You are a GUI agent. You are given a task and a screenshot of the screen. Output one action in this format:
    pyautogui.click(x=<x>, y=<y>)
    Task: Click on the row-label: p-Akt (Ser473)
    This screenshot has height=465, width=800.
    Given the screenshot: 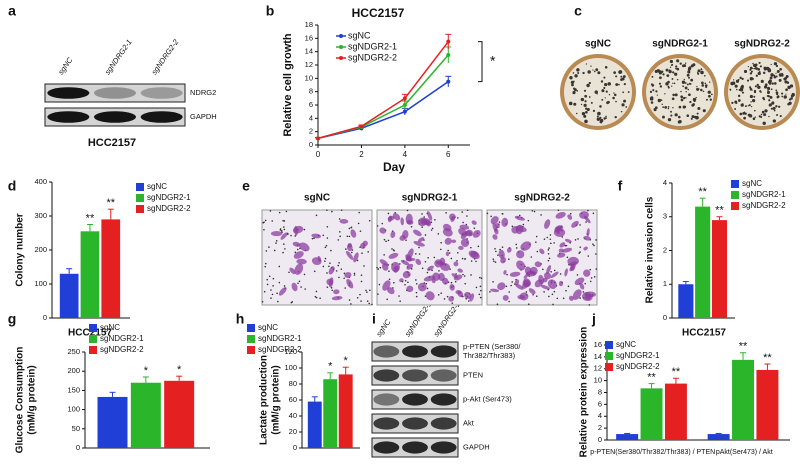 What is the action you would take?
    pyautogui.click(x=487, y=398)
    